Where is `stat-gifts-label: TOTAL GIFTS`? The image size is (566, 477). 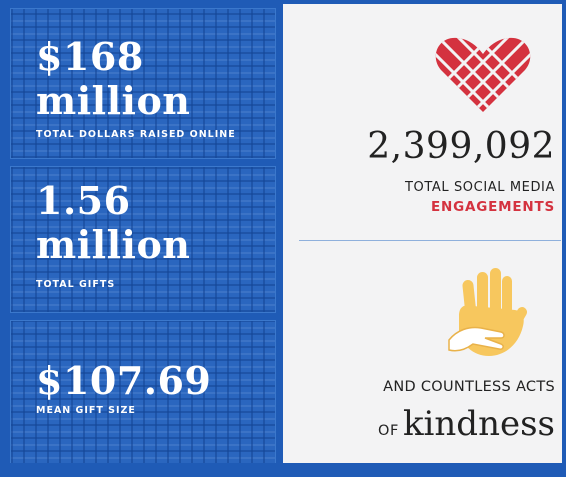 stat-gifts-label: TOTAL GIFTS is located at coordinates (76, 284).